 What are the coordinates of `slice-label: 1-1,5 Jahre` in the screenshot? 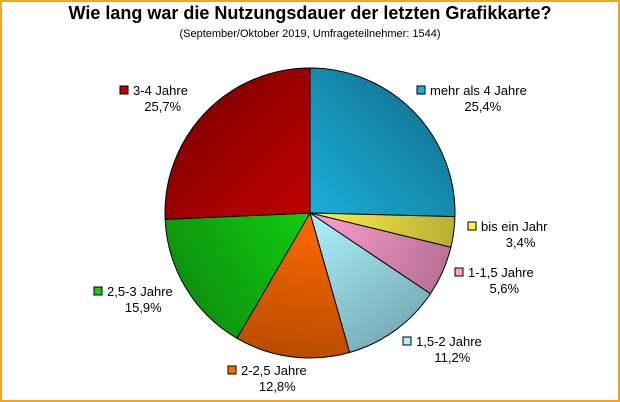 It's located at (501, 272).